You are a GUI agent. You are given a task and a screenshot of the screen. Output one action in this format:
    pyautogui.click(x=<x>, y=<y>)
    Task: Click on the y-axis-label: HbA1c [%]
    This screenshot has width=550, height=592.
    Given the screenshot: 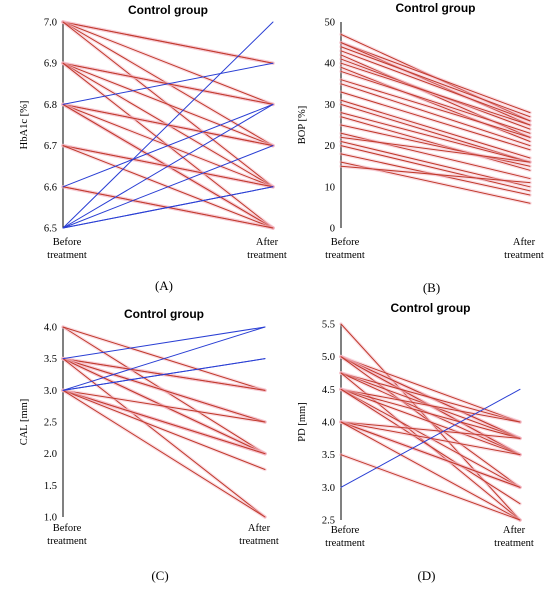 What is the action you would take?
    pyautogui.click(x=24, y=125)
    